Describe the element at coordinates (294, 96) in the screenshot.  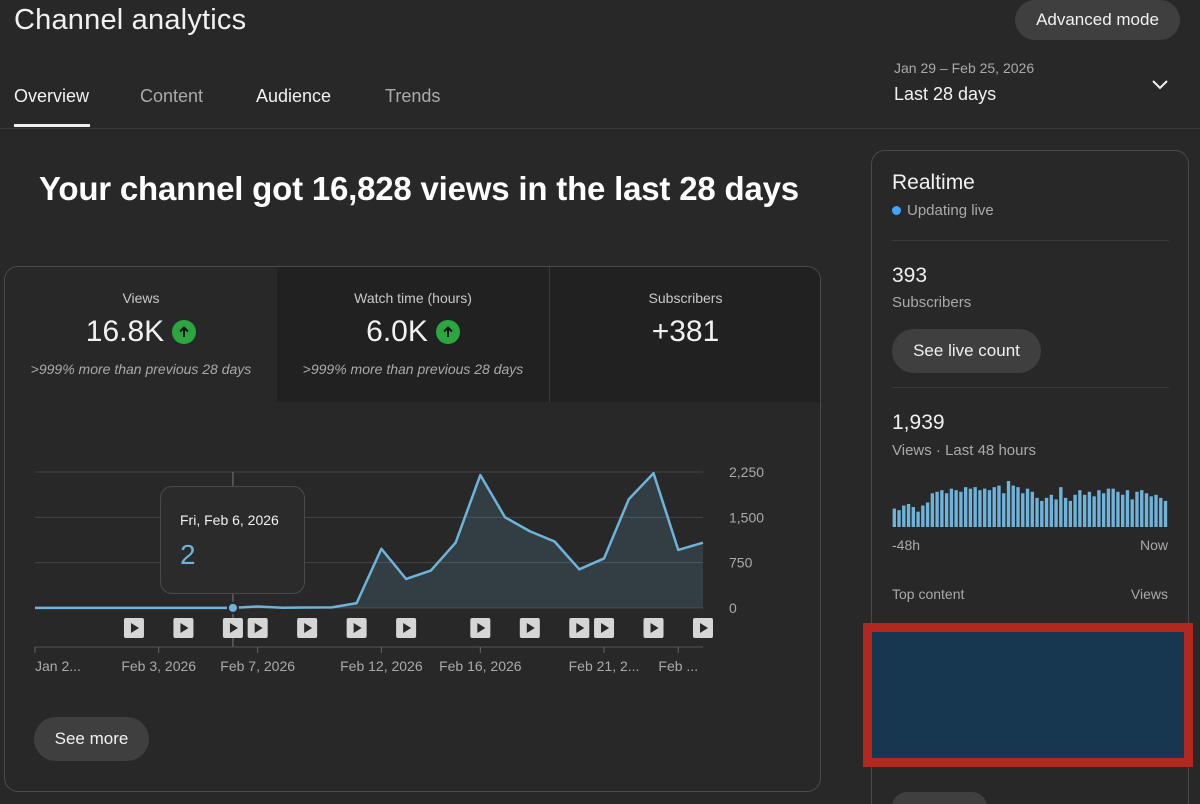
I see `tab-audience: Audience` at that location.